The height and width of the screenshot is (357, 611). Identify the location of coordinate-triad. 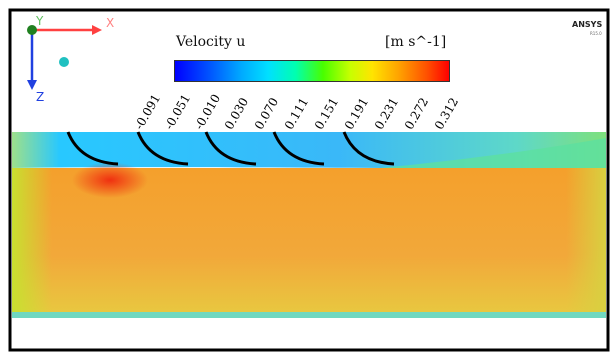
(64, 57).